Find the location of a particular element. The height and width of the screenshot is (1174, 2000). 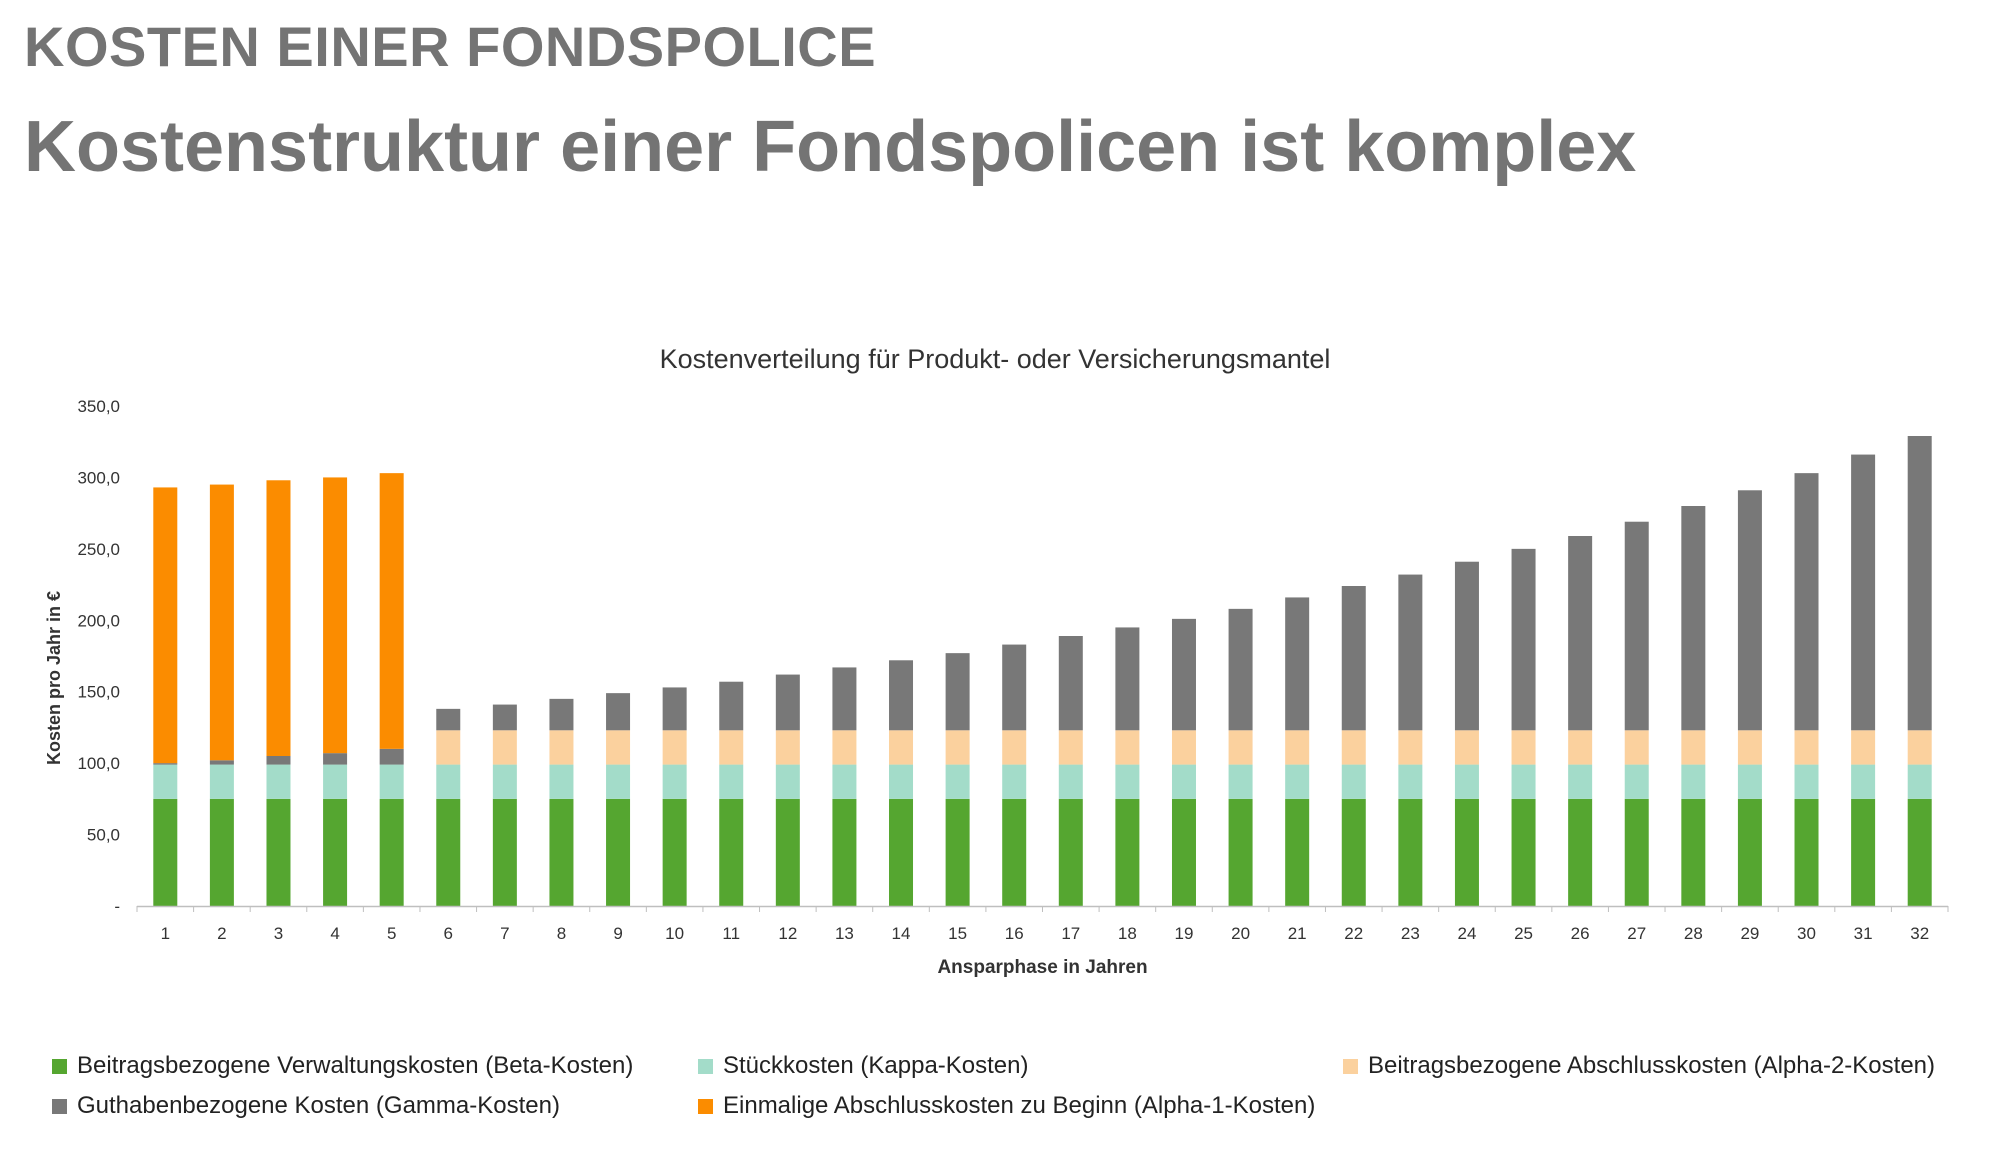

x-tick-label: 16 is located at coordinates (1014, 933).